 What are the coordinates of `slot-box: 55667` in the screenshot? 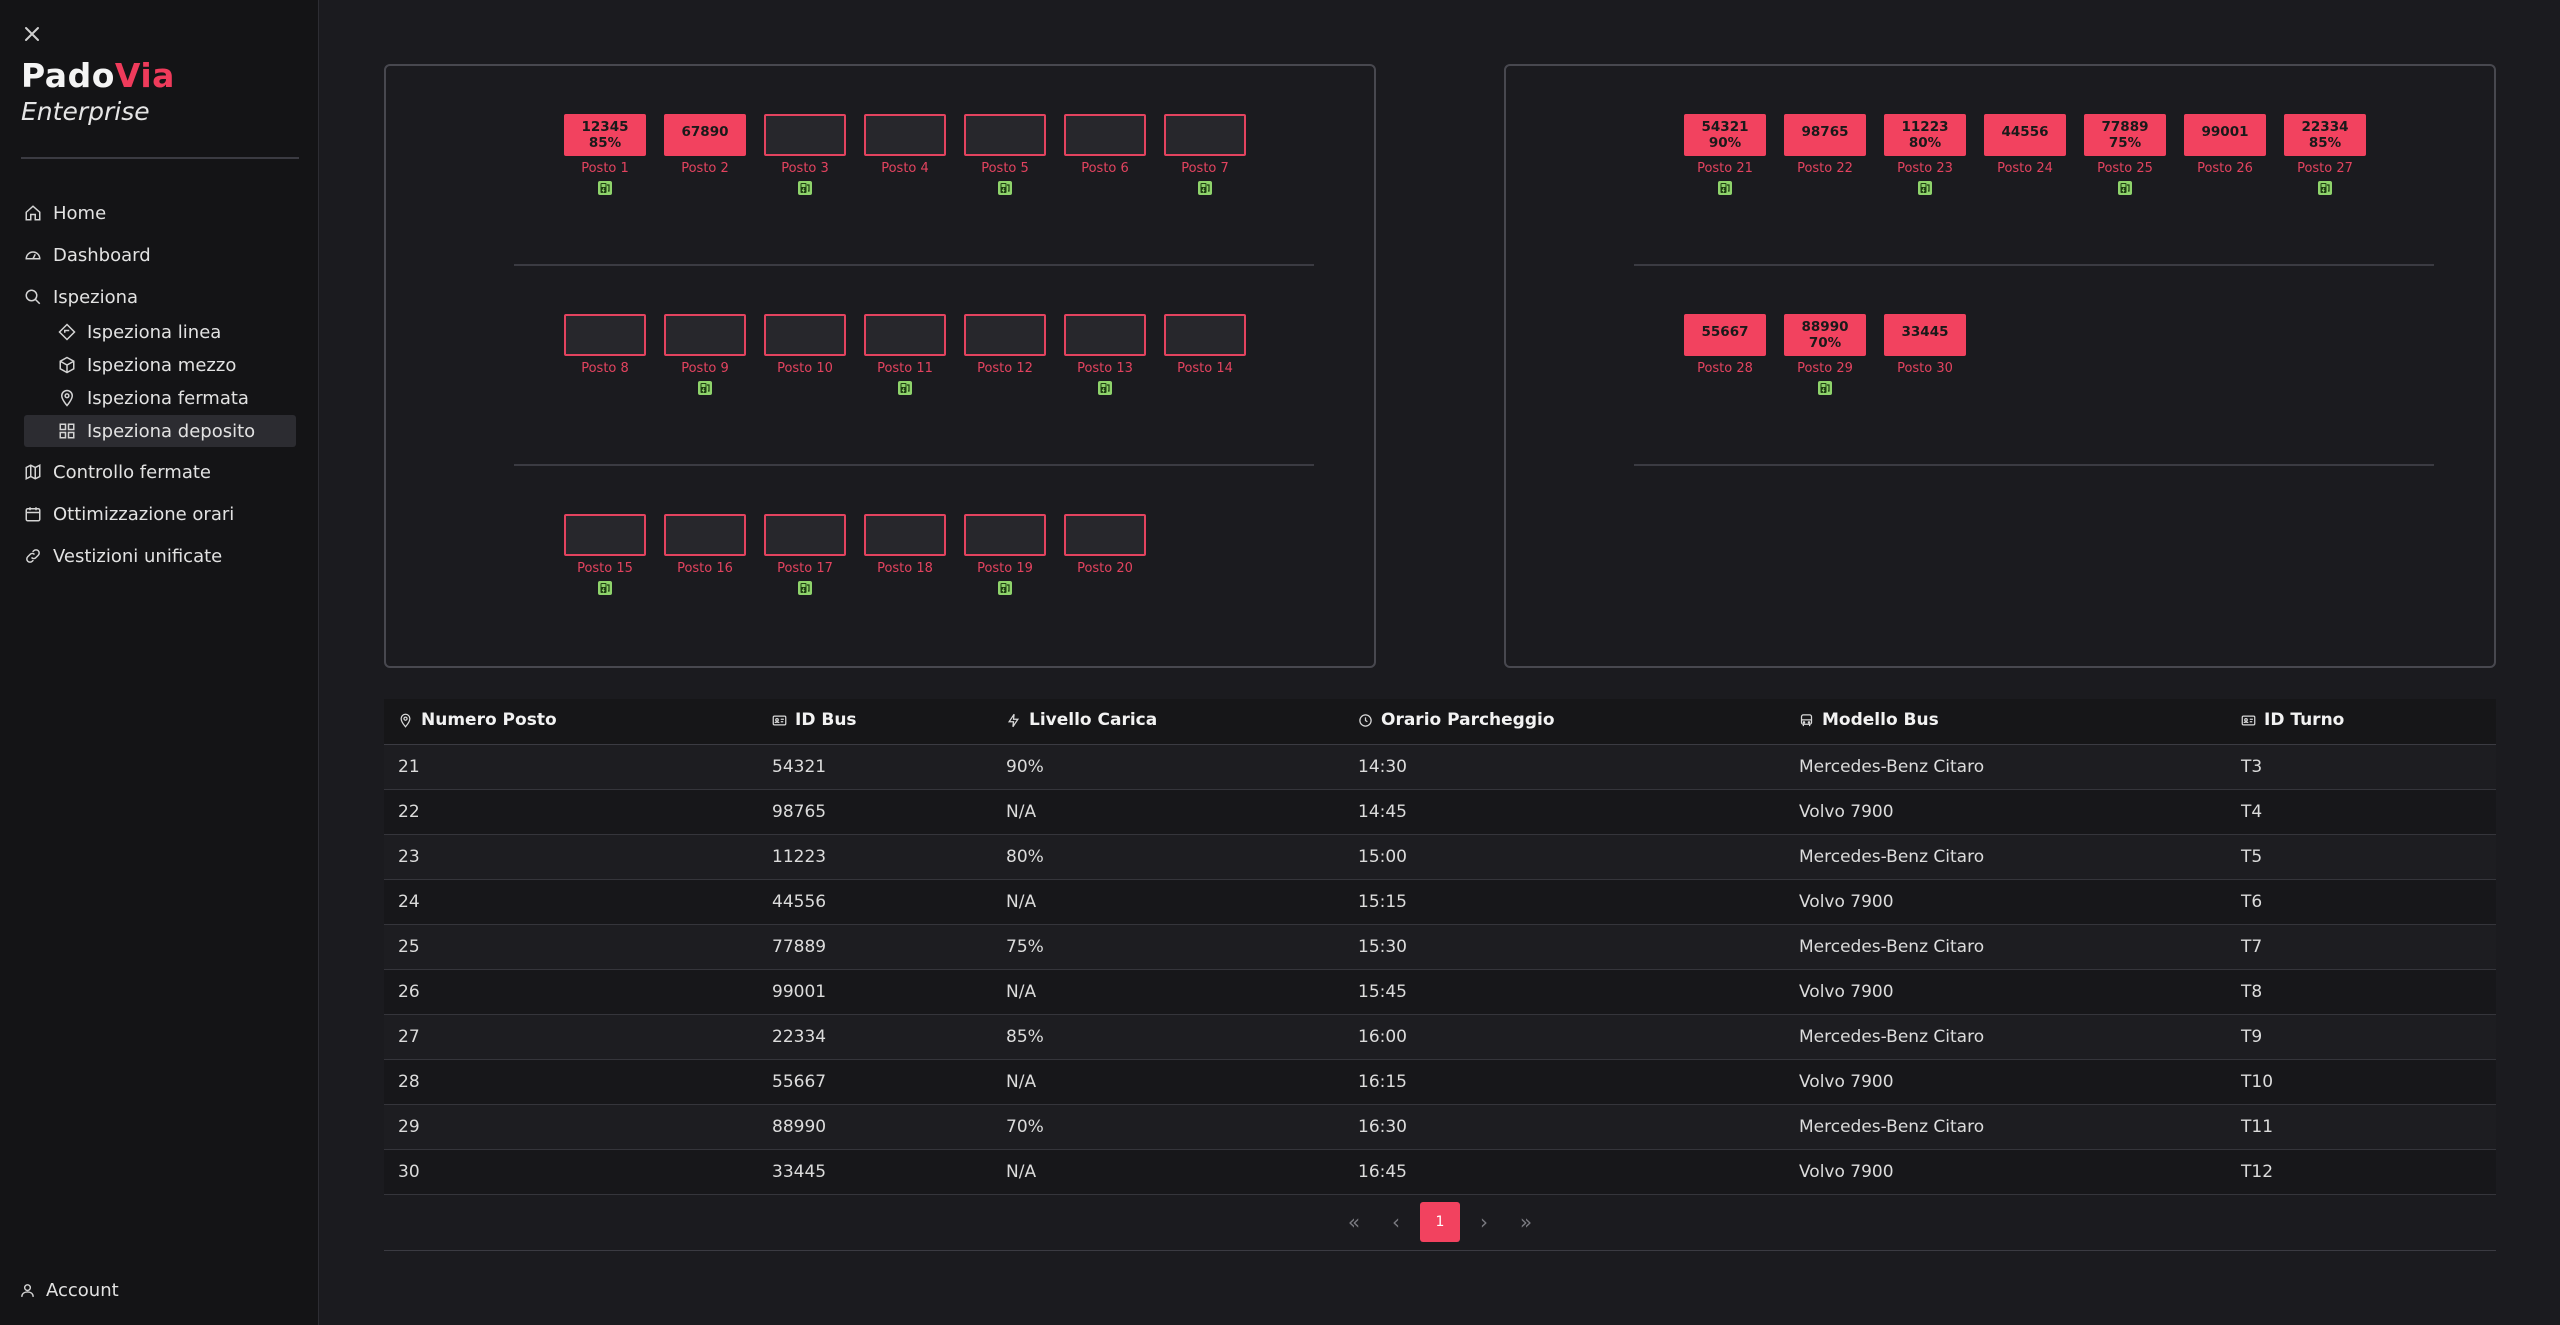 It's located at (1725, 335).